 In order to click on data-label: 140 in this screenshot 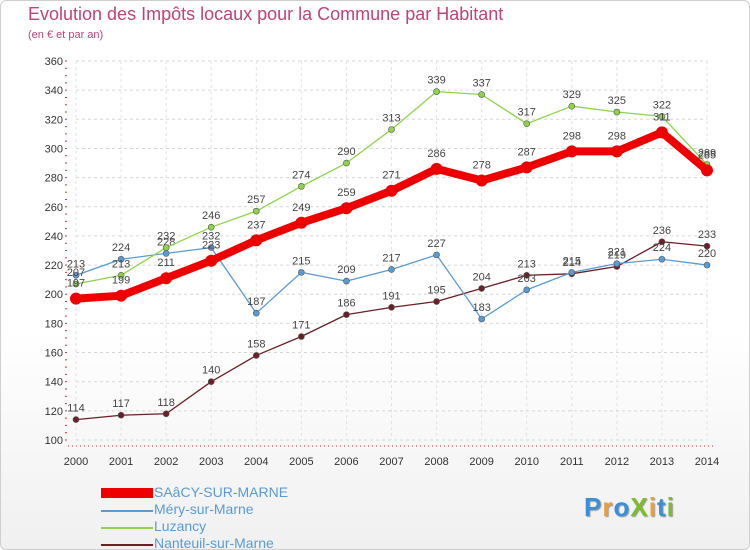, I will do `click(211, 371)`.